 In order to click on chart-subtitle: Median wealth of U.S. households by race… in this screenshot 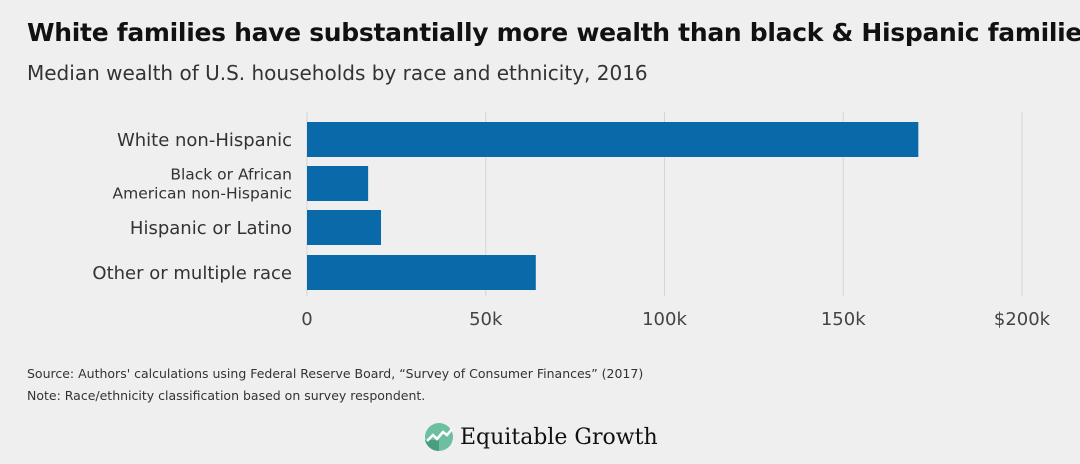, I will do `click(337, 73)`.